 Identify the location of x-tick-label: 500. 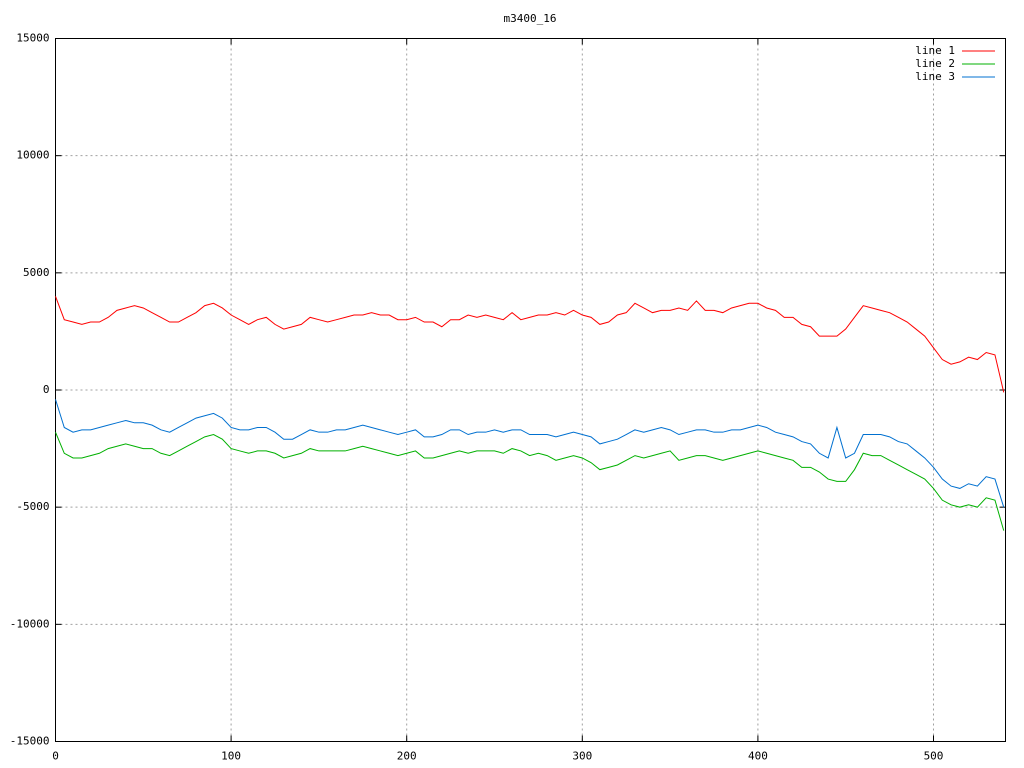
(934, 756).